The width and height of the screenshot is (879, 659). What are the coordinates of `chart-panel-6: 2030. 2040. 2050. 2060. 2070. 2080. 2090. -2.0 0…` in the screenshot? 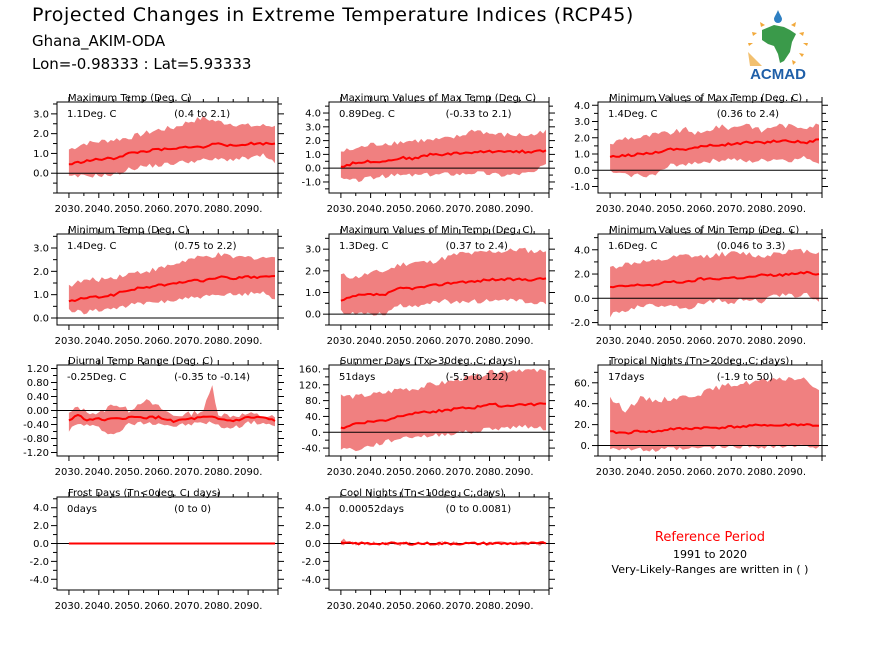 It's located at (699, 286).